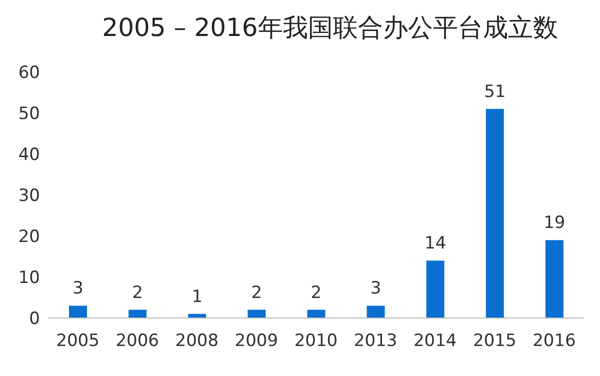  Describe the element at coordinates (29, 278) in the screenshot. I see `y-tick-label: 10` at that location.